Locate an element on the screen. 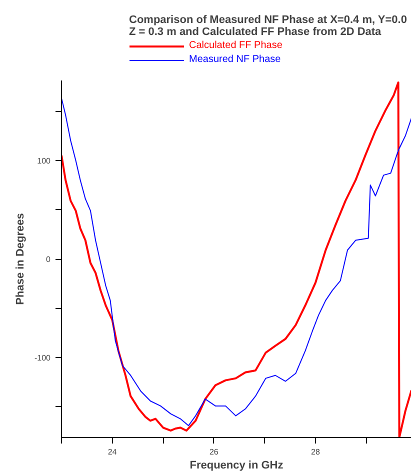 This screenshot has width=411, height=476. text: Measured NF Phase is located at coordinates (235, 59).